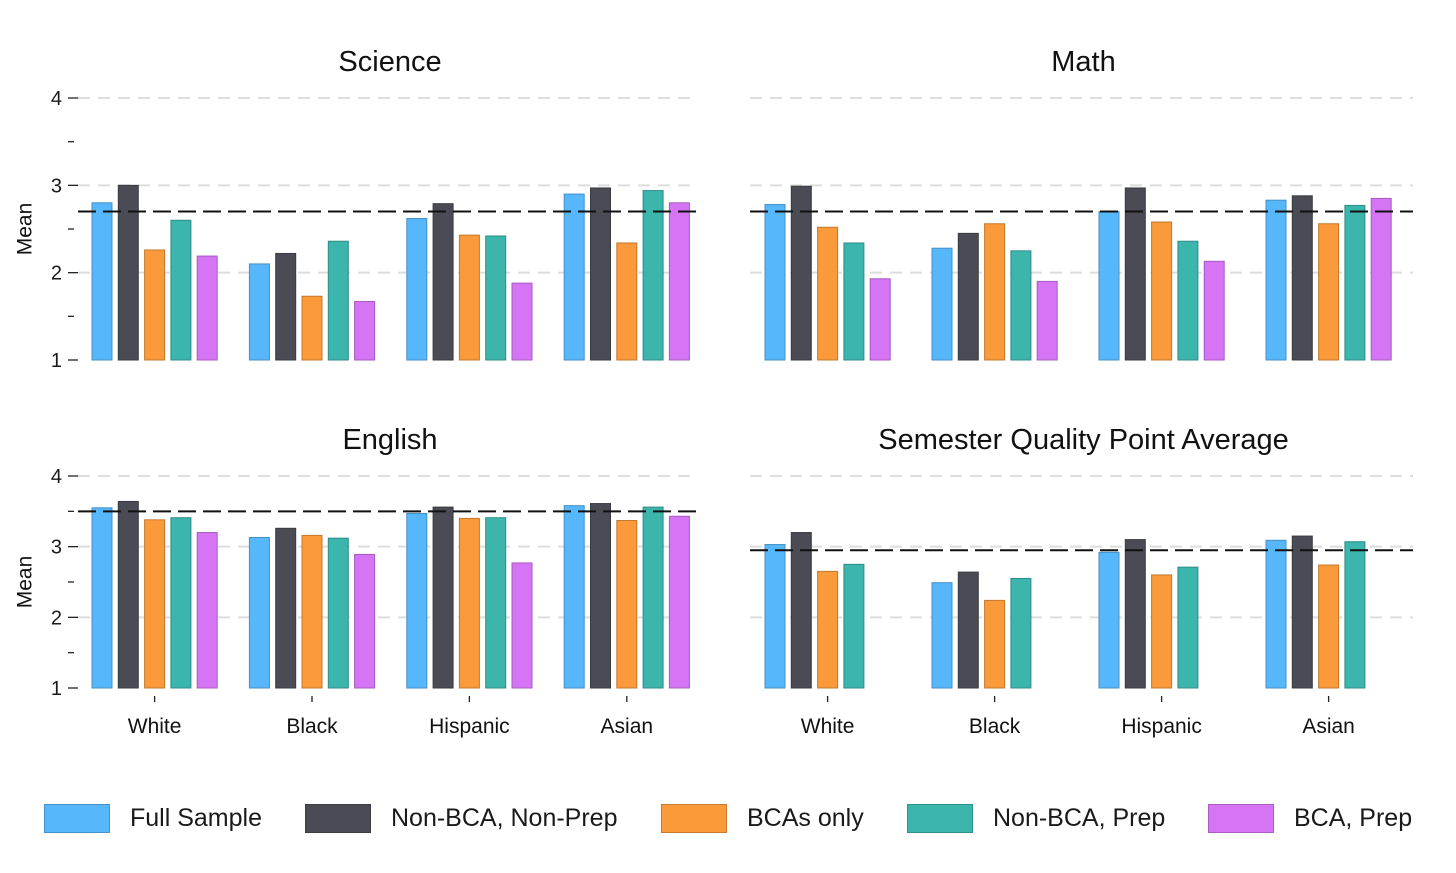  I want to click on panel-3-ytick-label: 1, so click(56, 689).